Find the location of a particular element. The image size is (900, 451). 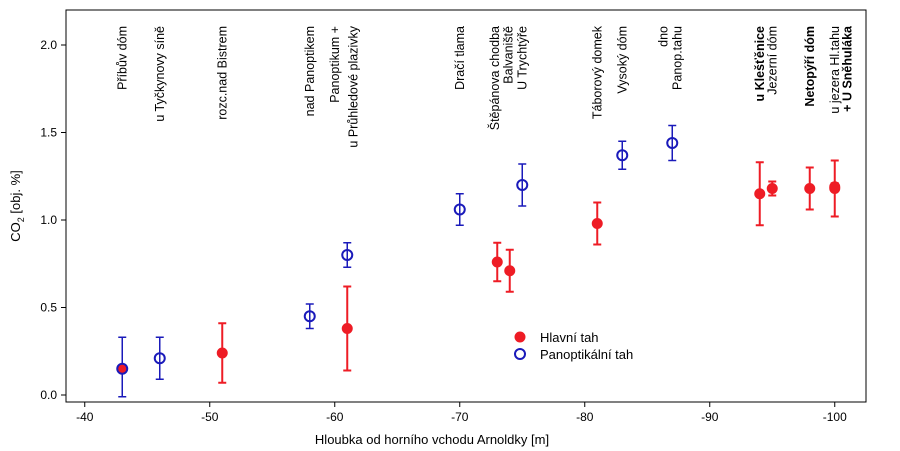

x-tick-label: -90 is located at coordinates (710, 417).